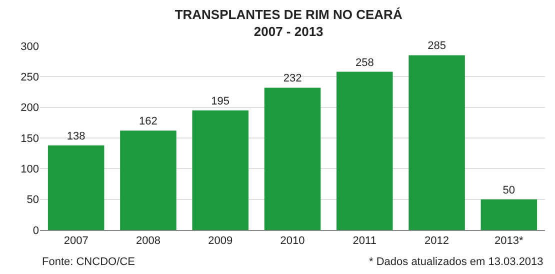  Describe the element at coordinates (220, 101) in the screenshot. I see `data-label: 195` at that location.